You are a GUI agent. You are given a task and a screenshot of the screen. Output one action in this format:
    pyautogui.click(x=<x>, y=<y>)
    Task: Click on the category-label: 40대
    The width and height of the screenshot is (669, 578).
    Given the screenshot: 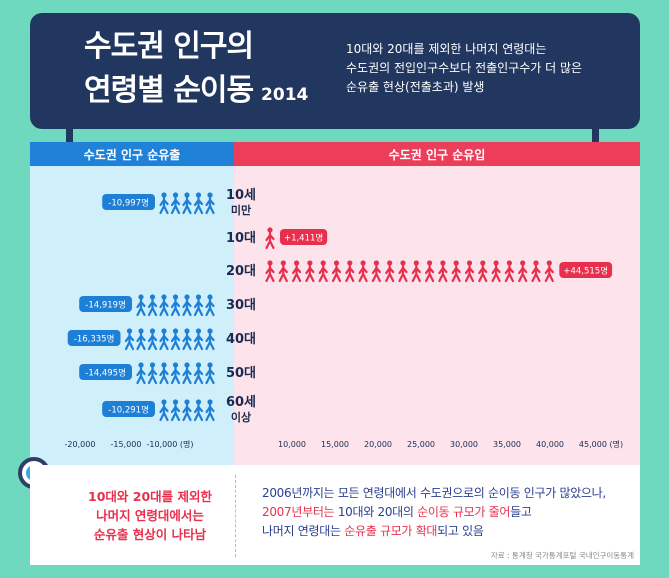 What is the action you would take?
    pyautogui.click(x=241, y=339)
    